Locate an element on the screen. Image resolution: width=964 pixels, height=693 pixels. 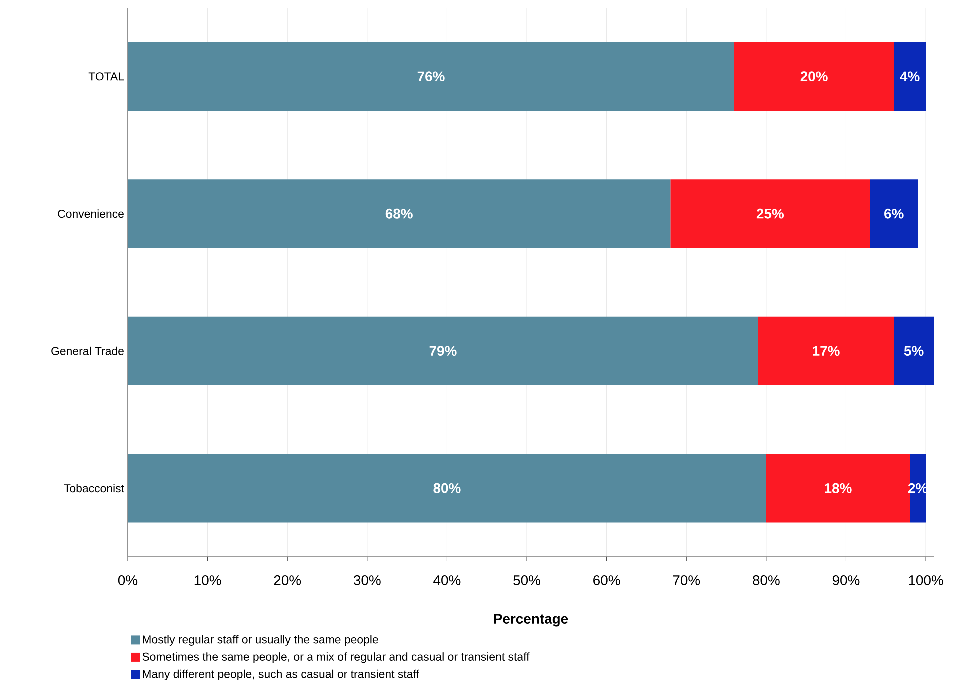
y-tick-label: Tobacconist is located at coordinates (94, 488).